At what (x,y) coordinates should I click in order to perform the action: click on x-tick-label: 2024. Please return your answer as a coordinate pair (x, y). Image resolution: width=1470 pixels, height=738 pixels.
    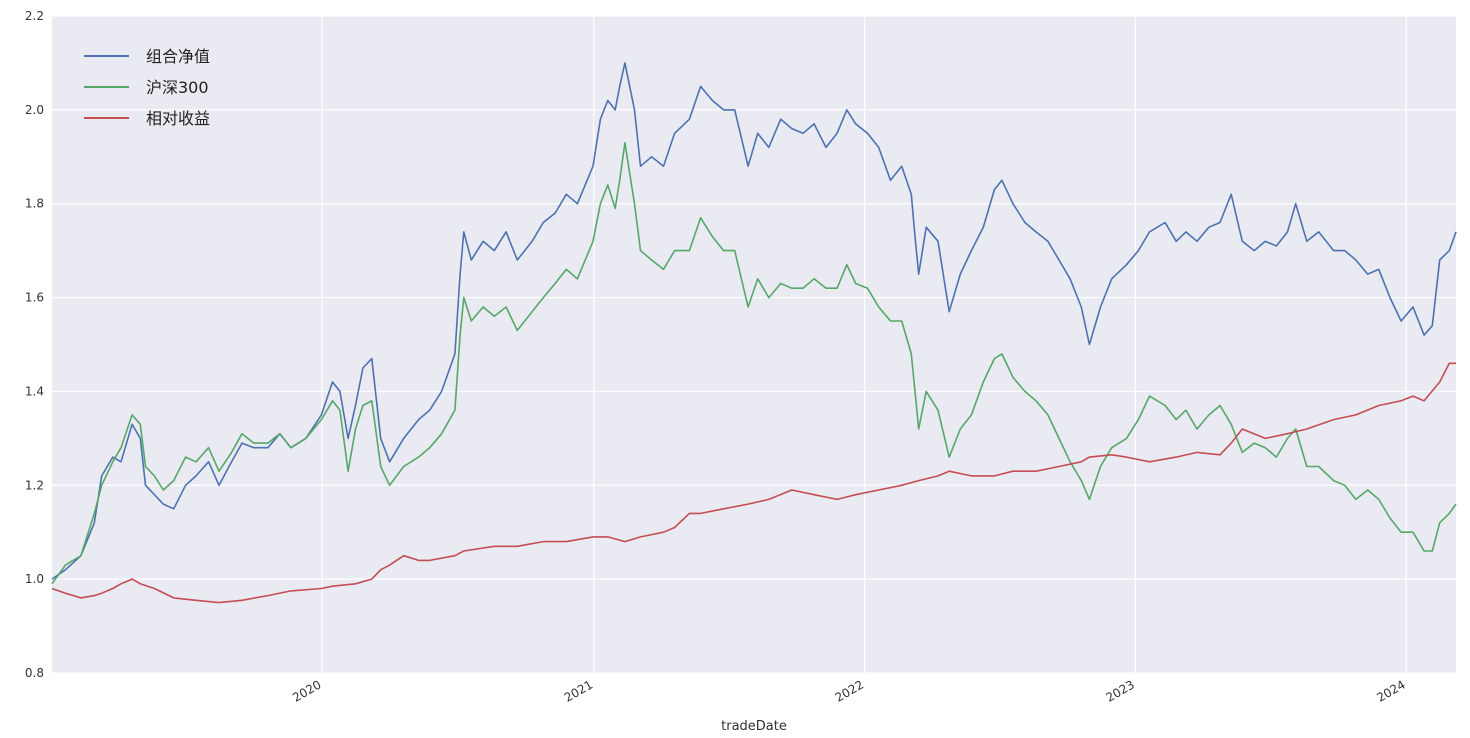
    Looking at the image, I should click on (1390, 690).